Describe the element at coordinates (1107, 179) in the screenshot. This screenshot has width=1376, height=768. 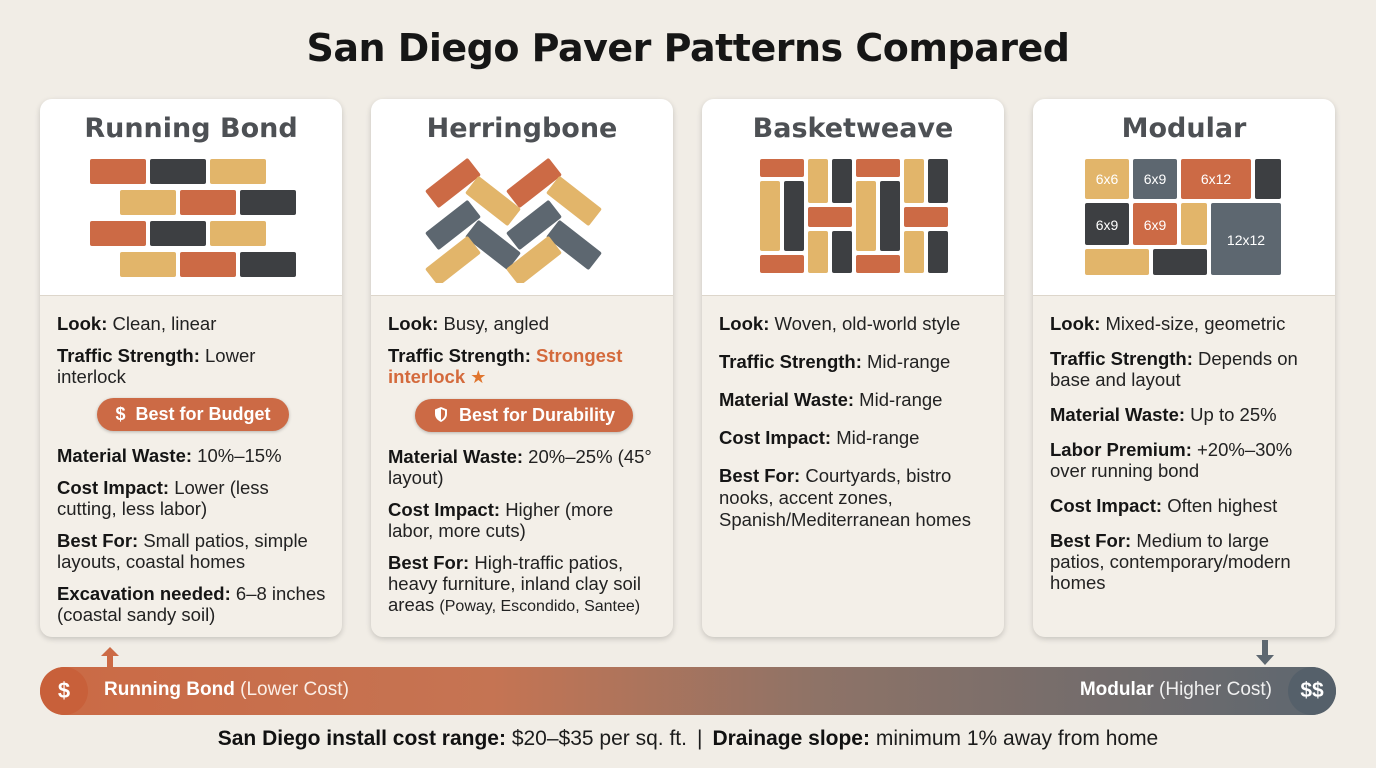
I see `tile-label: 6x6` at that location.